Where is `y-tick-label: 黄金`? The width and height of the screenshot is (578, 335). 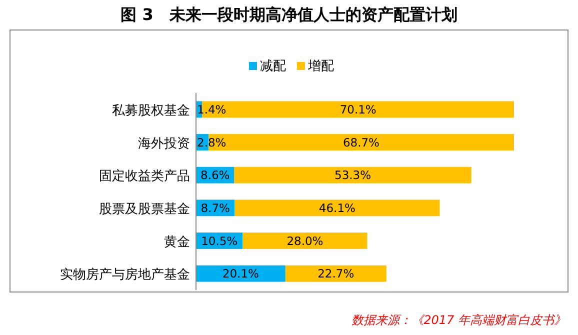
y-tick-label: 黄金 is located at coordinates (177, 242).